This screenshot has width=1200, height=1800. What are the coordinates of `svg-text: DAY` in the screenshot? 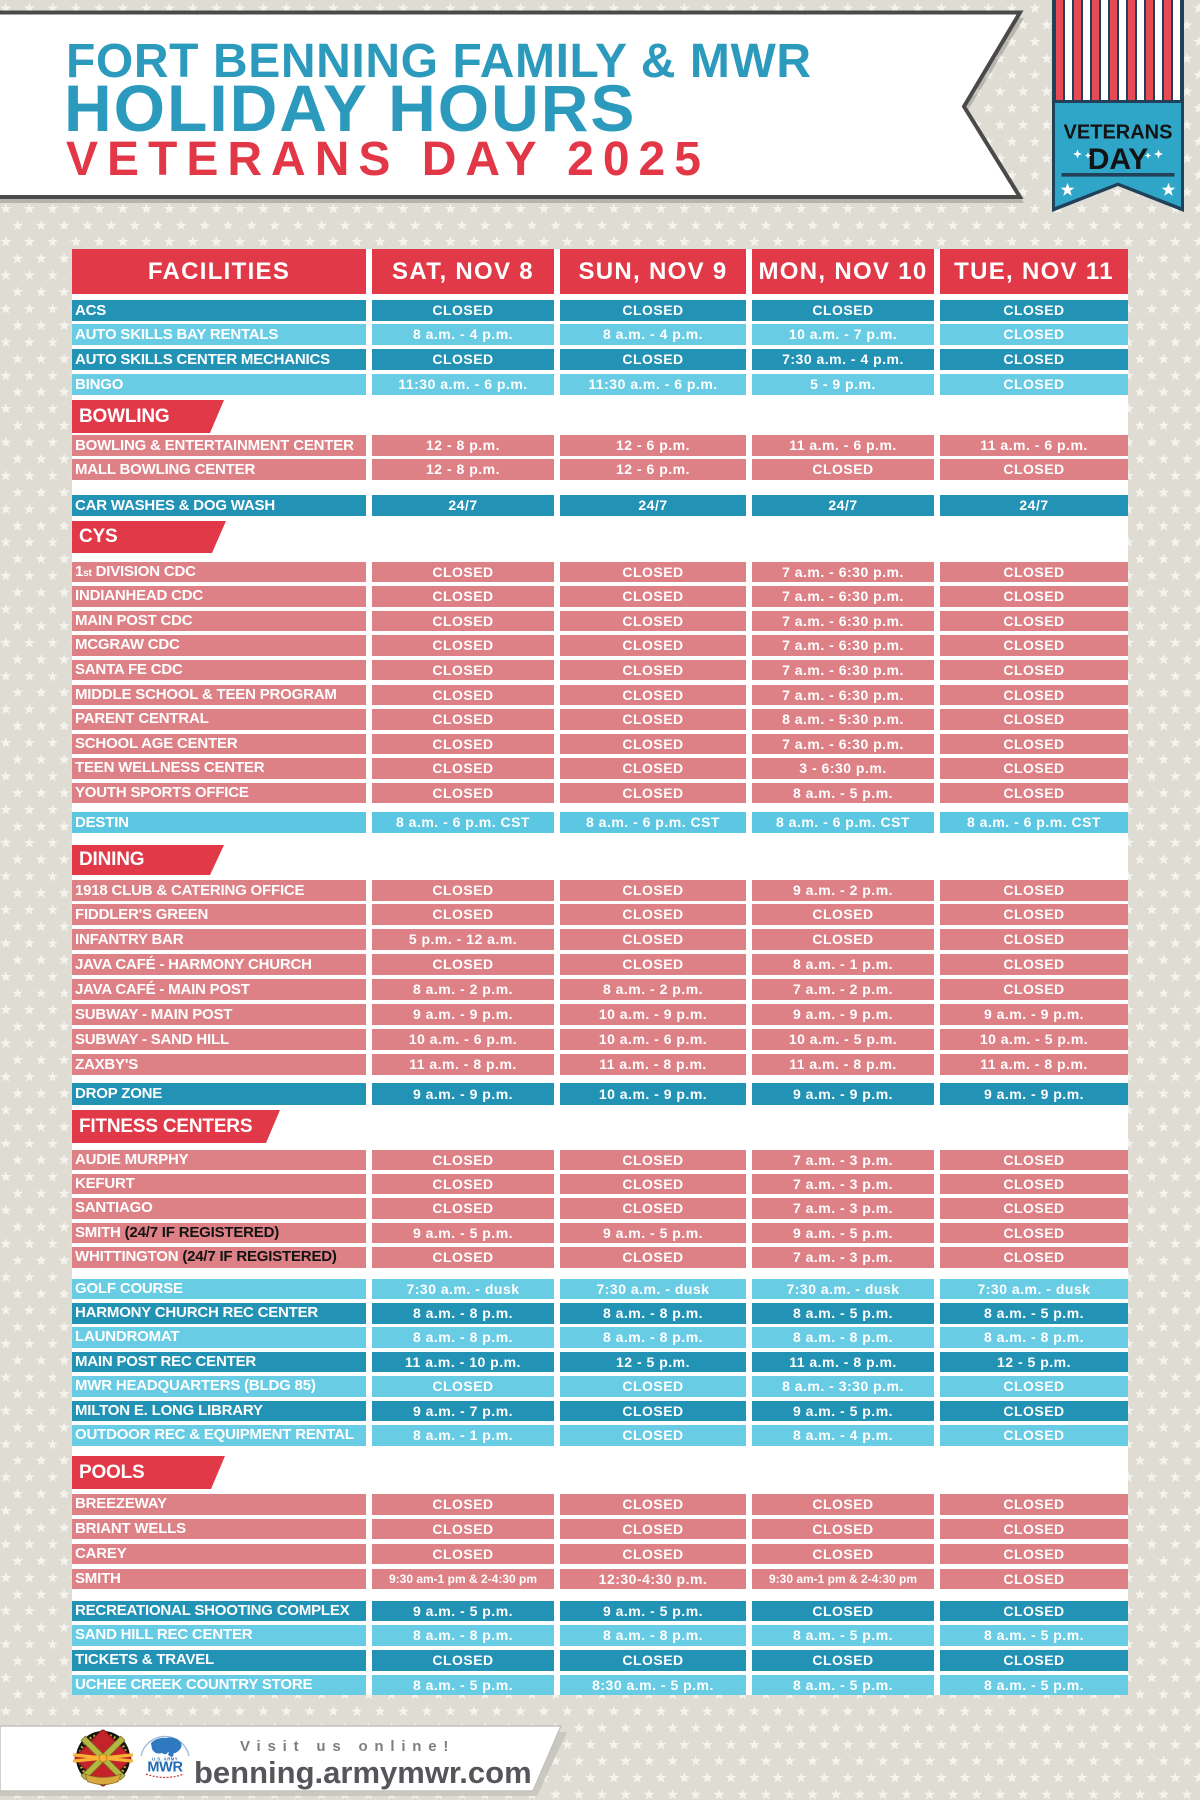 It's located at (1118, 159).